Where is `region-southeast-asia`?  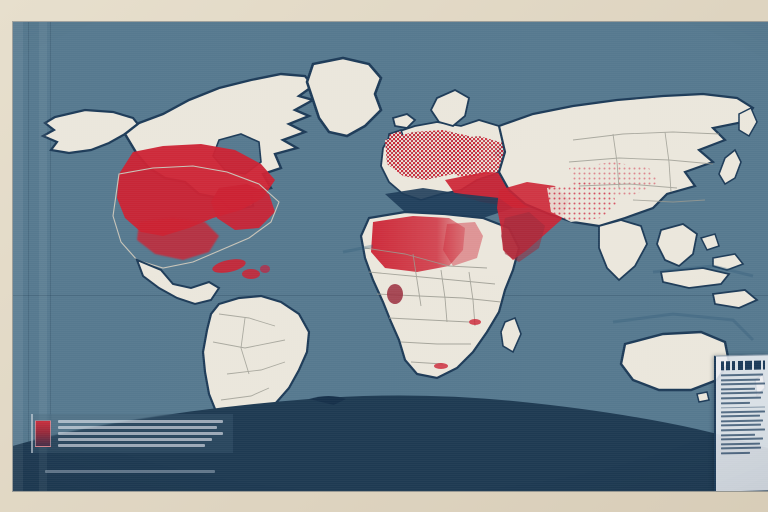
region-southeast-asia is located at coordinates (677, 245).